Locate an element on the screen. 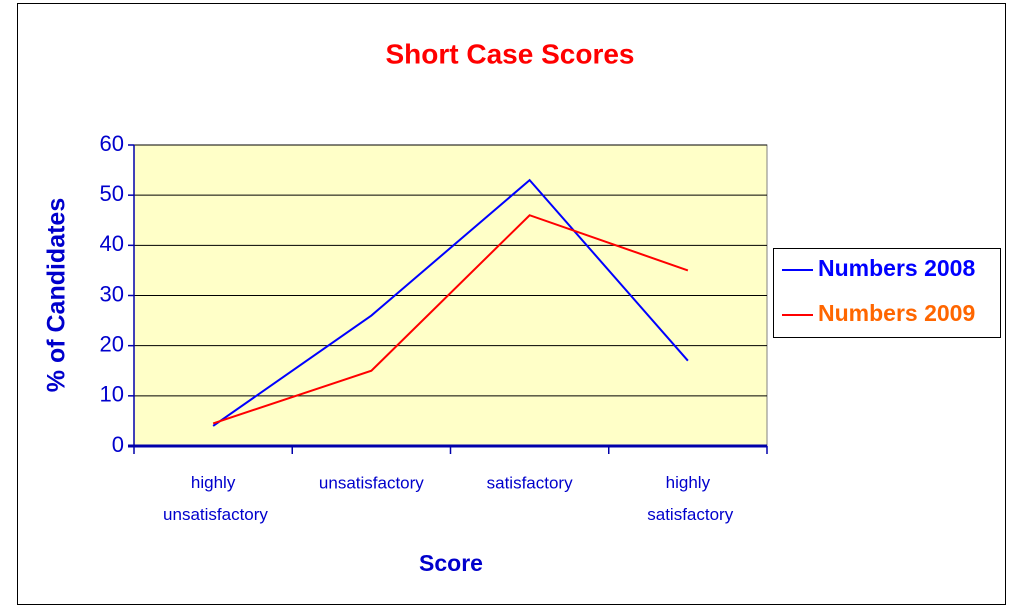  x-tick-label: satisfactory is located at coordinates (530, 482).